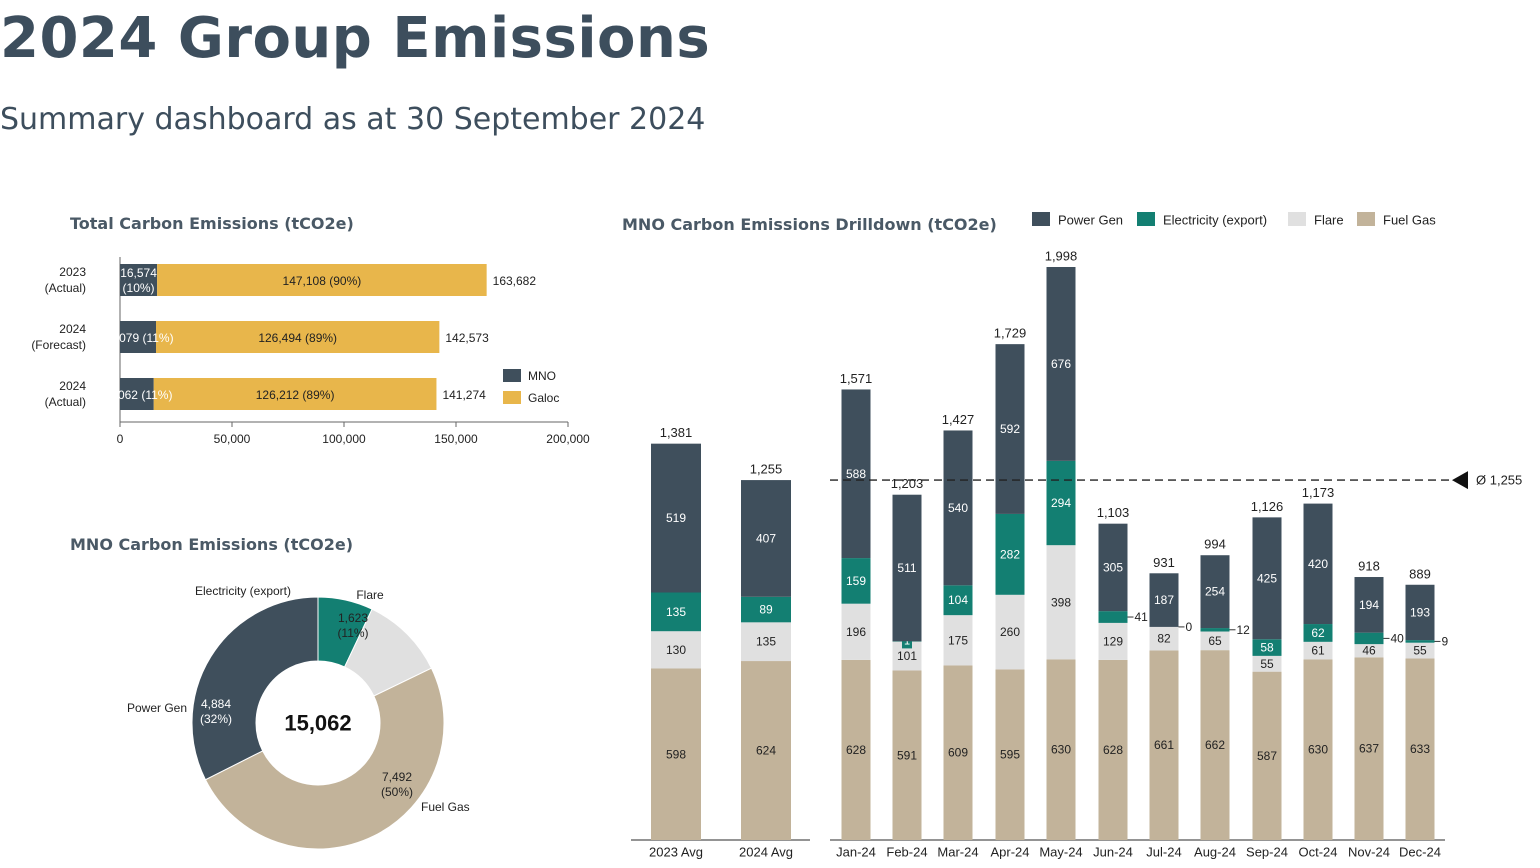  What do you see at coordinates (456, 439) in the screenshot?
I see `x-tick-label: 150,000` at bounding box center [456, 439].